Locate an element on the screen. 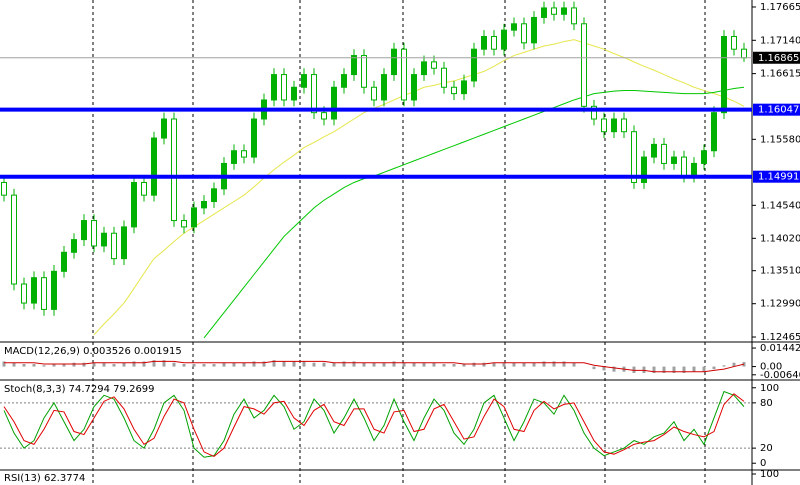 The image size is (800, 485). y-tick-label: 1.17665 is located at coordinates (780, 7).